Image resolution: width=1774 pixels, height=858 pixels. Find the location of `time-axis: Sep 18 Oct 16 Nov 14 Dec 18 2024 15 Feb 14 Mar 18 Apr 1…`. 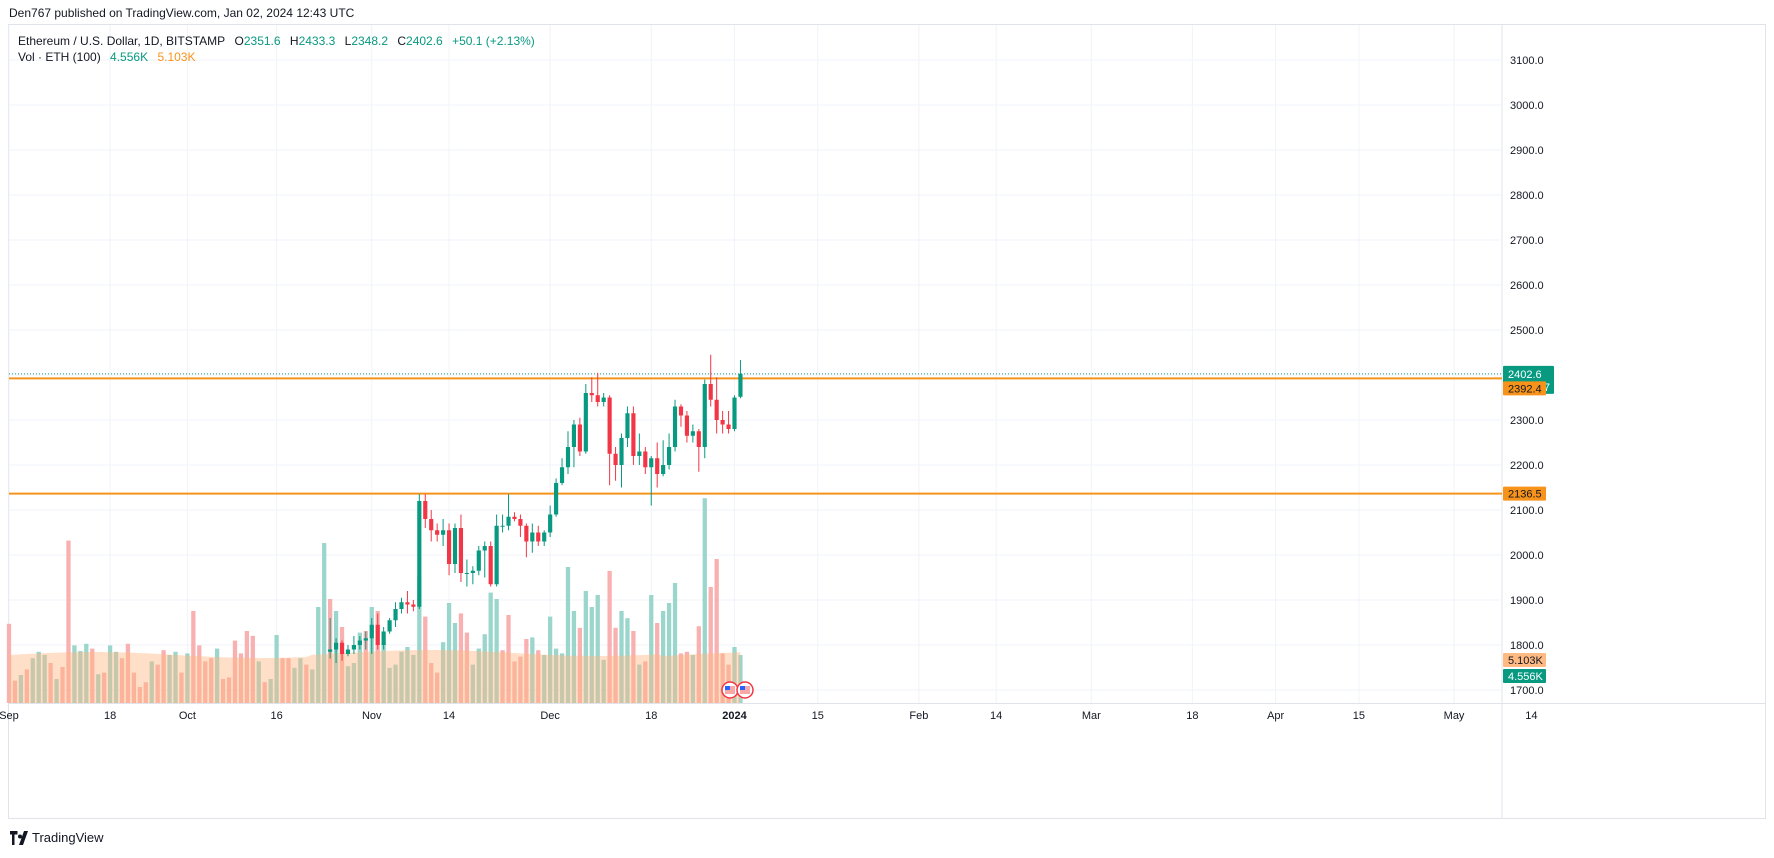

time-axis: Sep 18 Oct 16 Nov 14 Dec 18 2024 15 Feb 14 Mar 18 Apr 1… is located at coordinates (768, 716).